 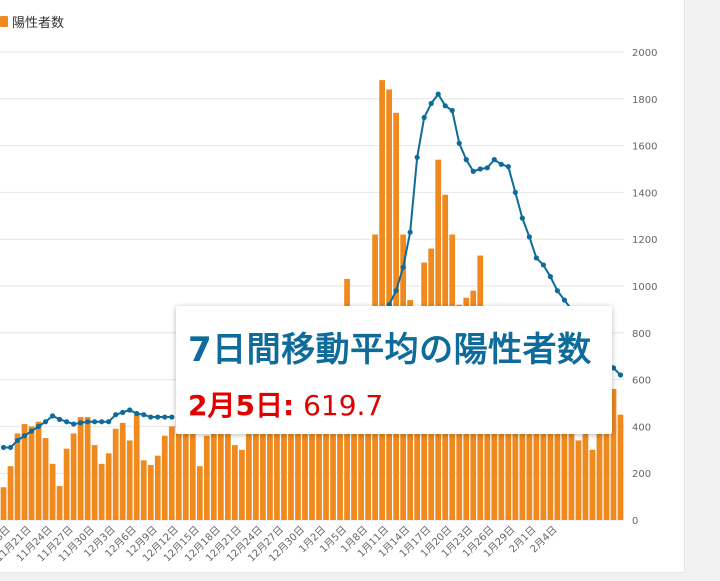 I want to click on y-tick-label: 1800, so click(x=644, y=100).